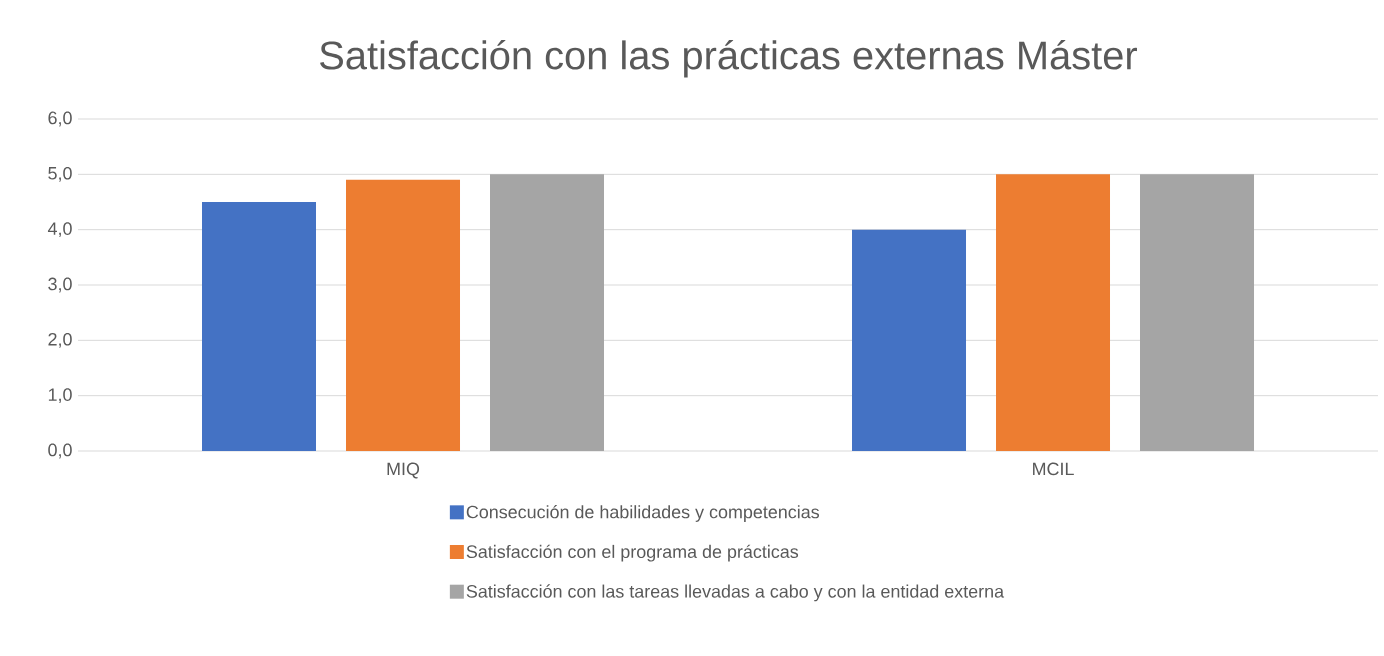 This screenshot has height=656, width=1384. I want to click on legend-label: Satisfacción con el programa de prácticas, so click(632, 553).